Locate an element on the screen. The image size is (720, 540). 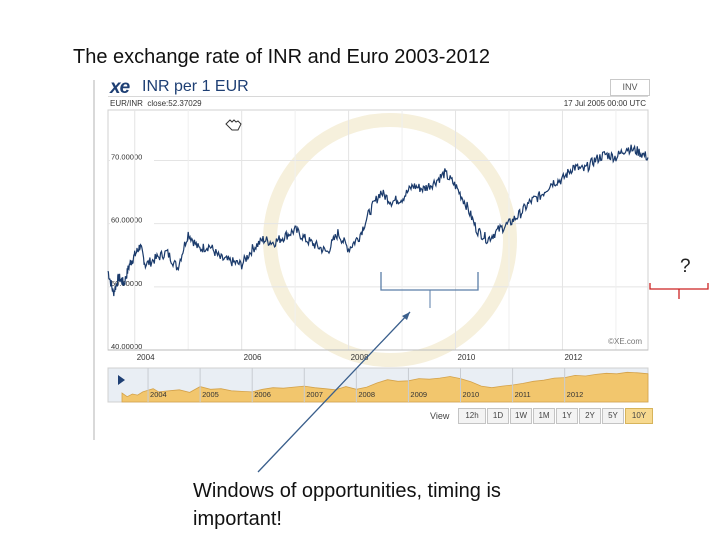
annotation-arrow-head is located at coordinates (406, 316).